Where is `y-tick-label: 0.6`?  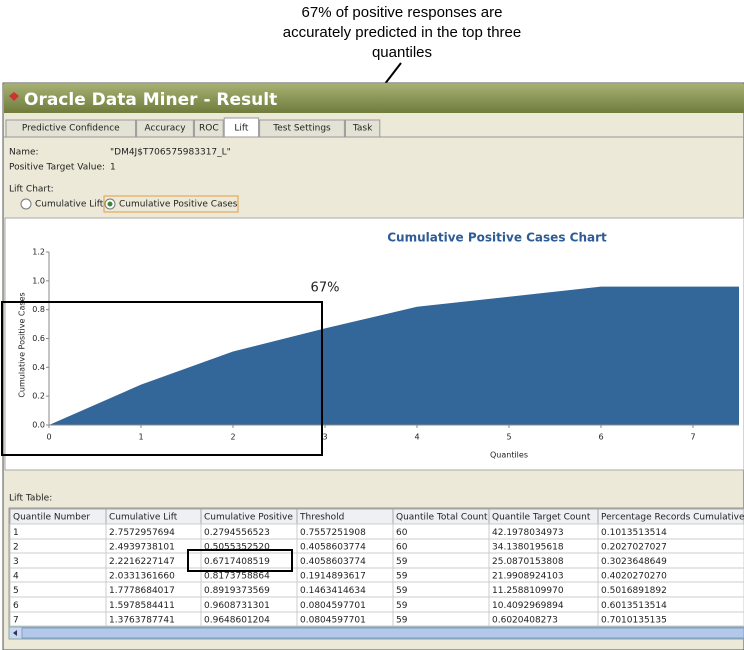 y-tick-label: 0.6 is located at coordinates (38, 338).